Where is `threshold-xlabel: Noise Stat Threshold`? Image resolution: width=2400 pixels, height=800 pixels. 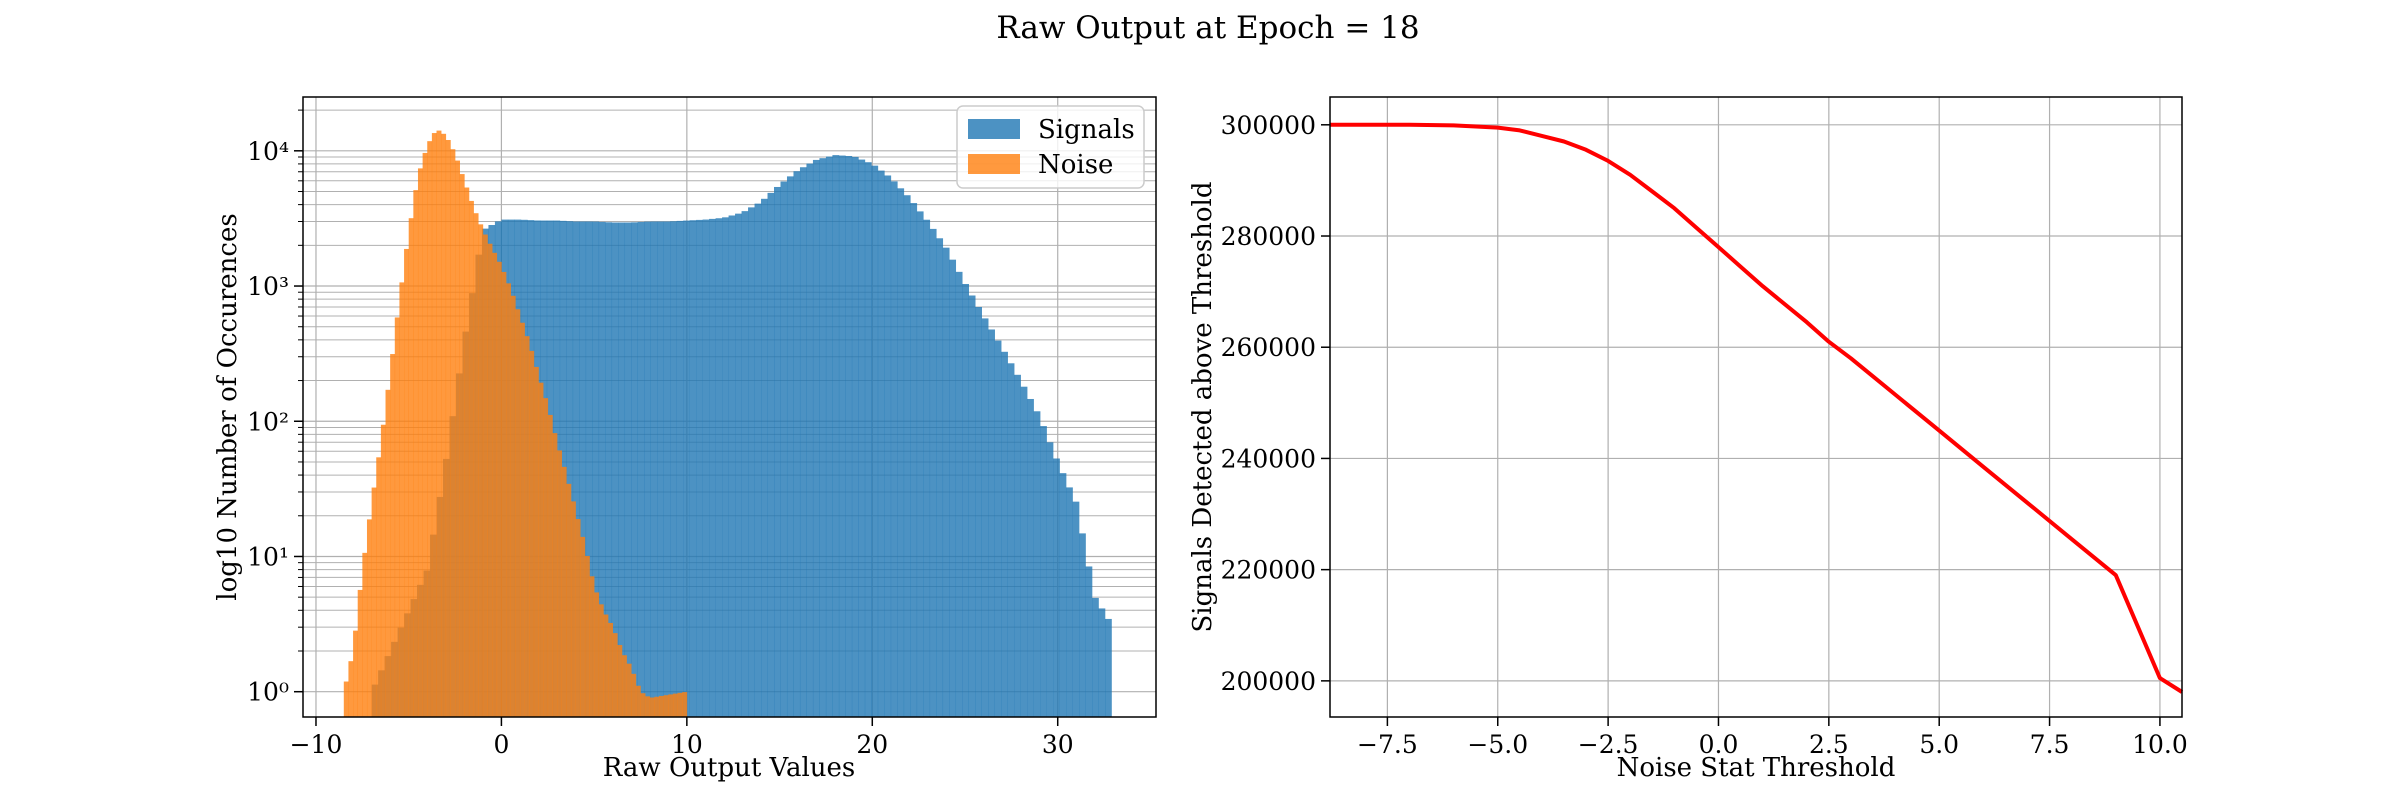 threshold-xlabel: Noise Stat Threshold is located at coordinates (1756, 768).